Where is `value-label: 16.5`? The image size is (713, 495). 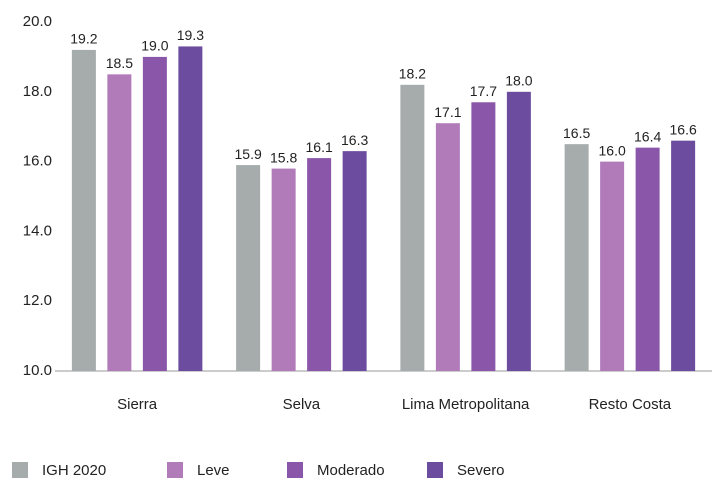 value-label: 16.5 is located at coordinates (576, 133).